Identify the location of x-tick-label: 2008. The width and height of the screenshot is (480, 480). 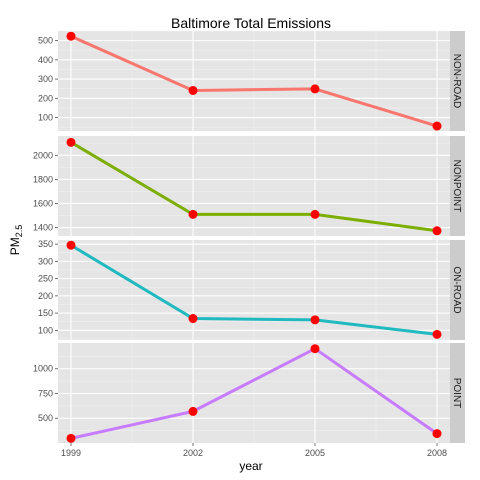
(437, 453).